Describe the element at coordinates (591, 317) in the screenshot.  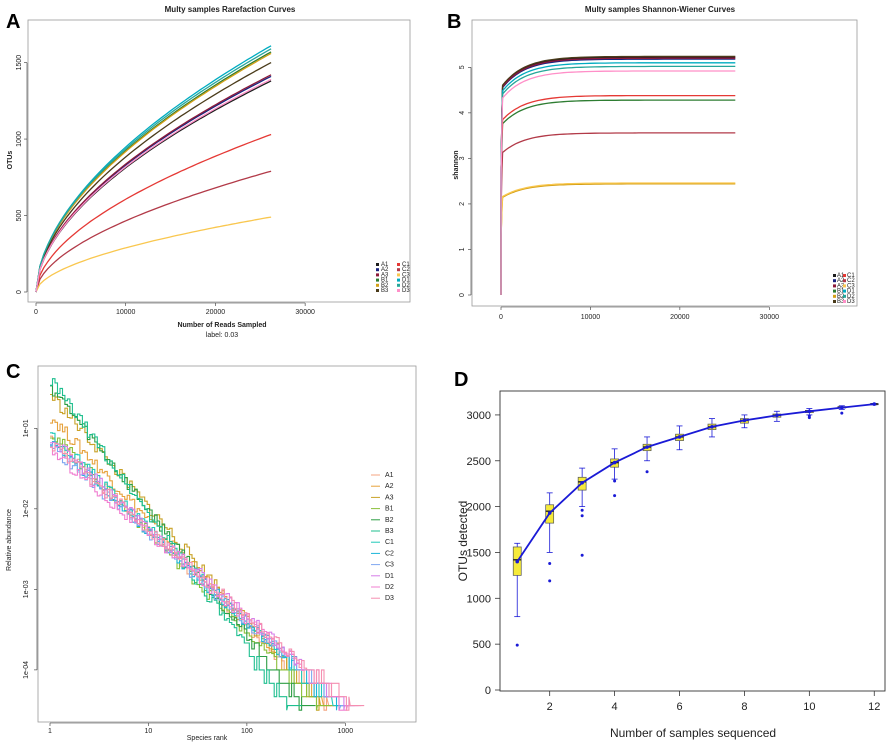
I see `panel-b-x-tick-label: 10000` at that location.